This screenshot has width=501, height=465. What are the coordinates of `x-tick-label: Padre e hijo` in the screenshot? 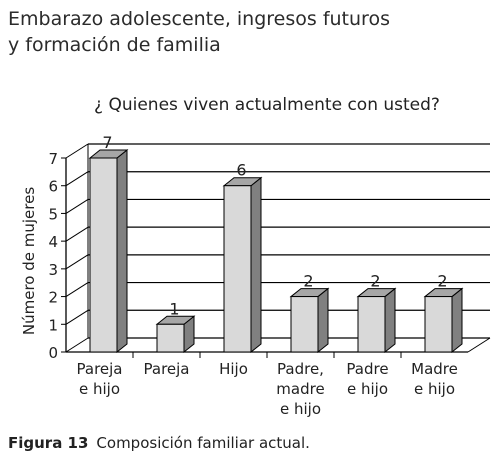 It's located at (367, 379).